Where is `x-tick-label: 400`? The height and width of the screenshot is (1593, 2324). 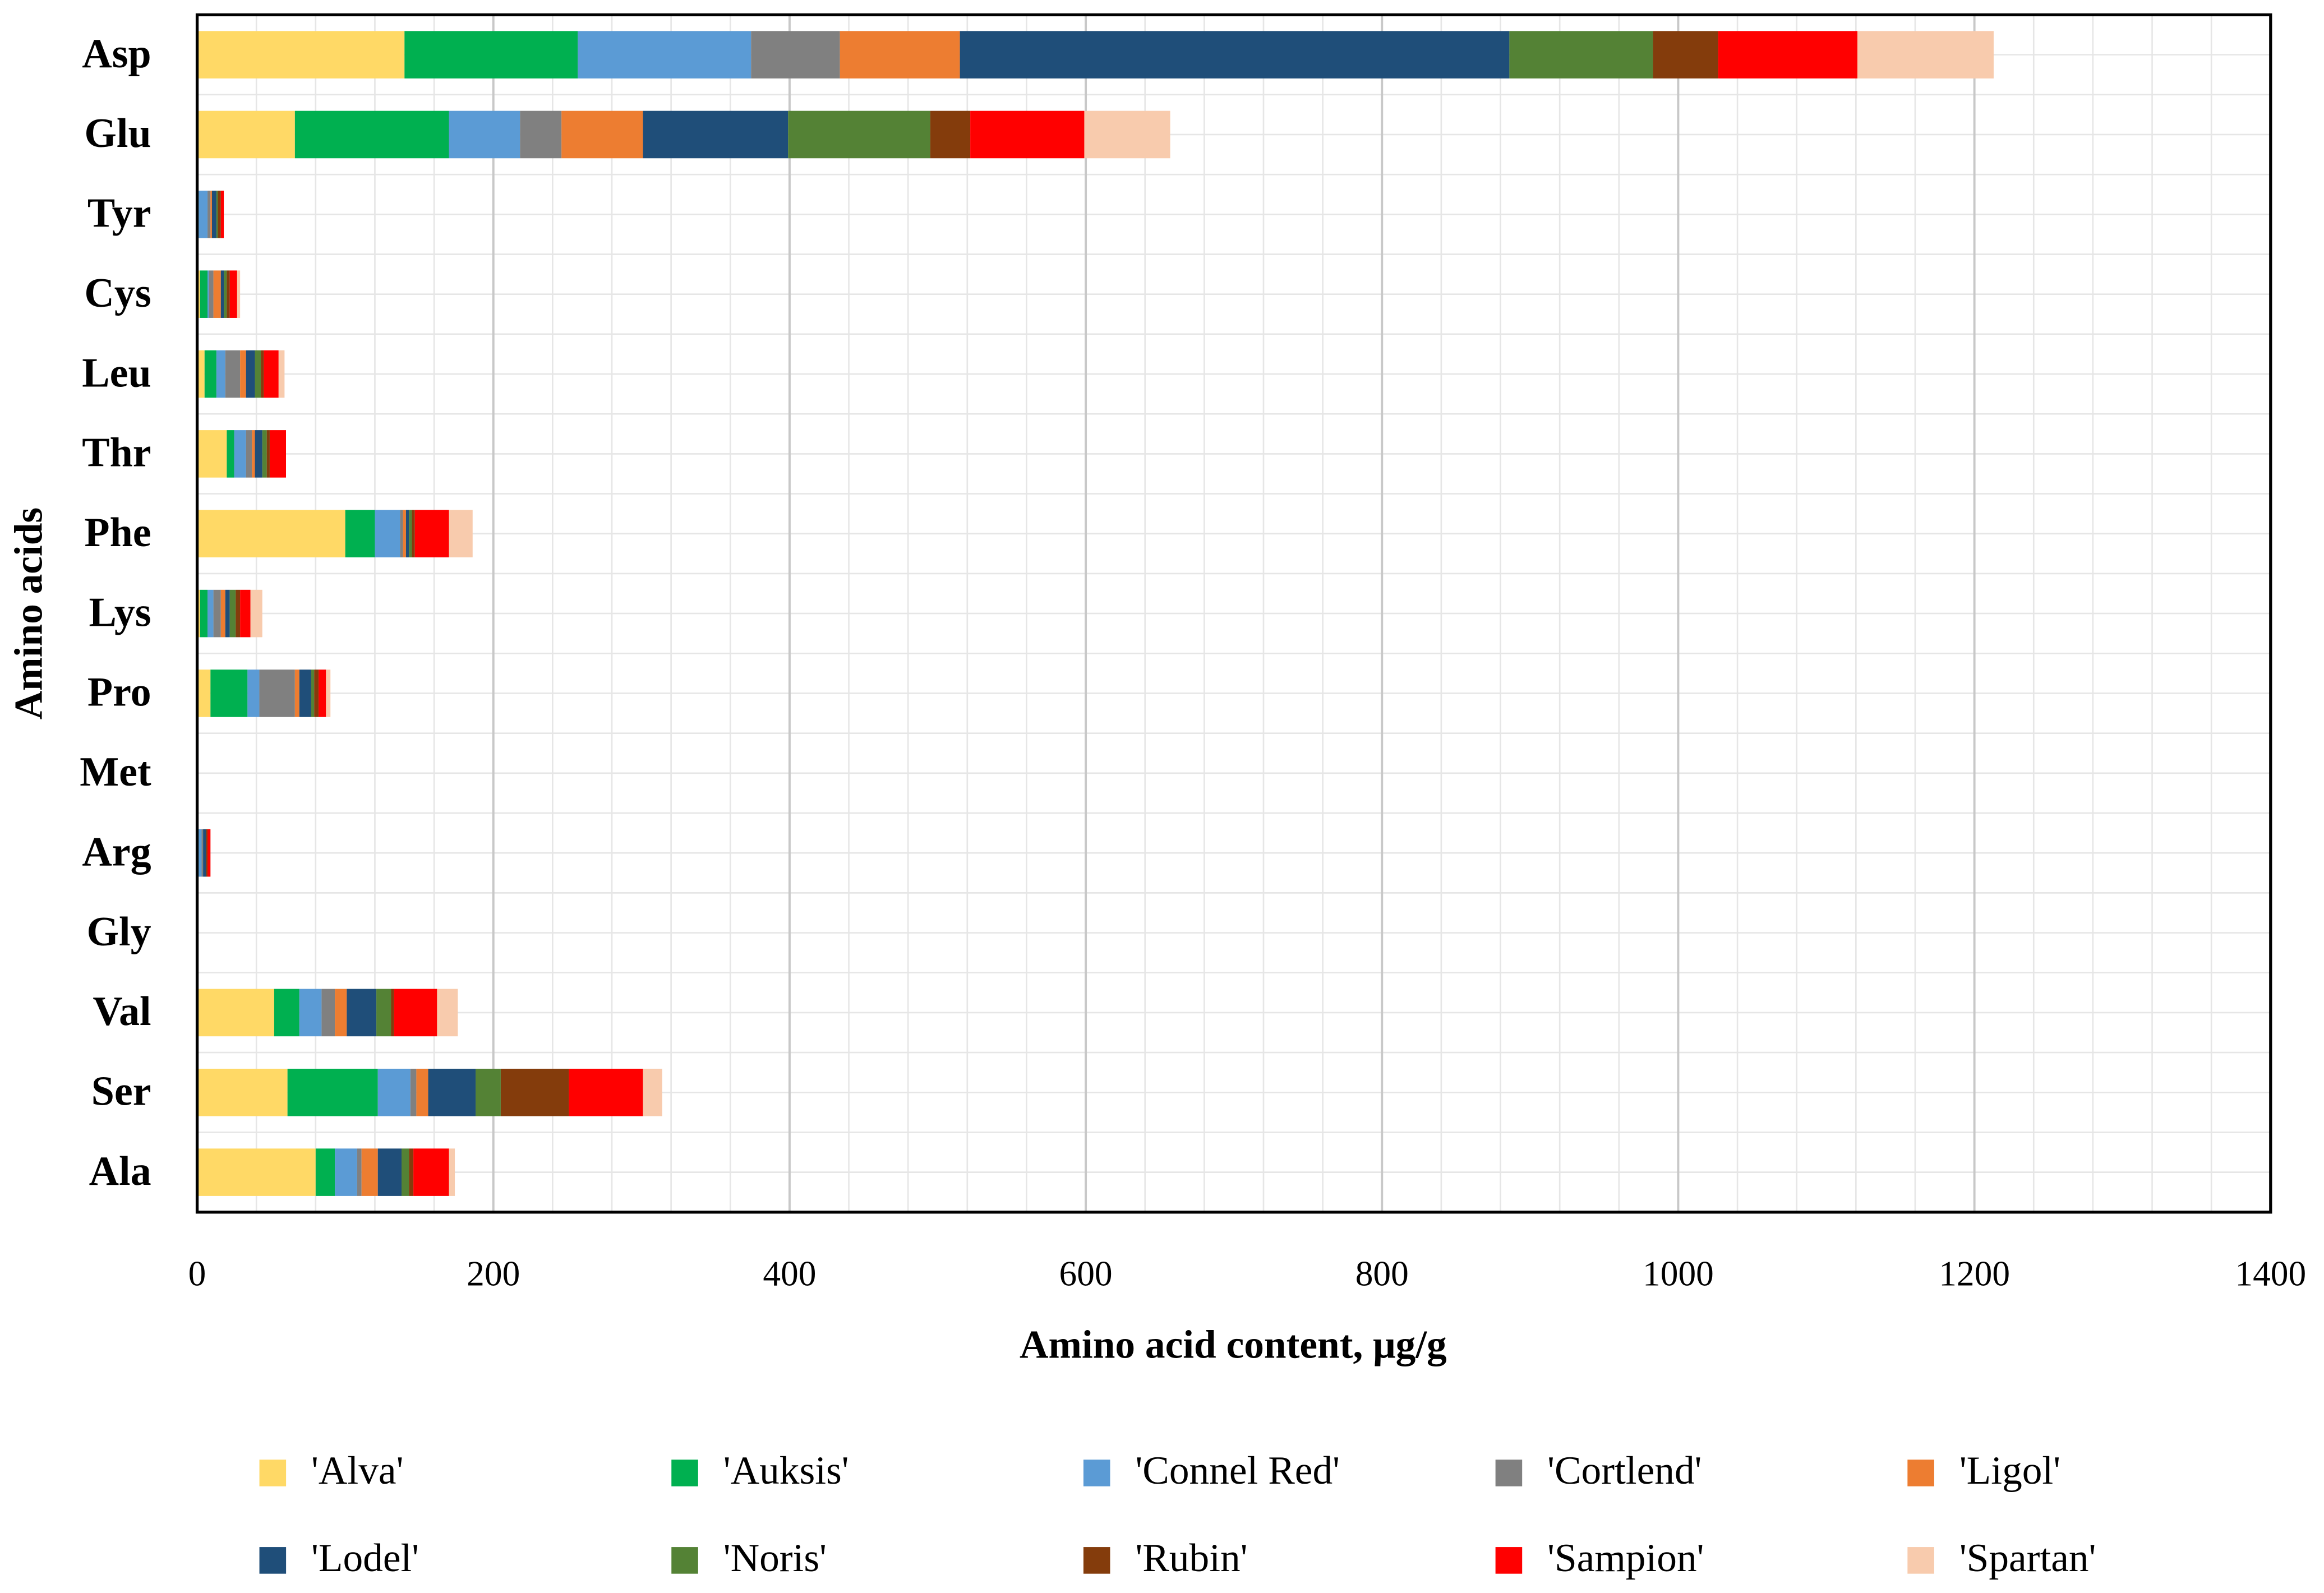
x-tick-label: 400 is located at coordinates (789, 1274).